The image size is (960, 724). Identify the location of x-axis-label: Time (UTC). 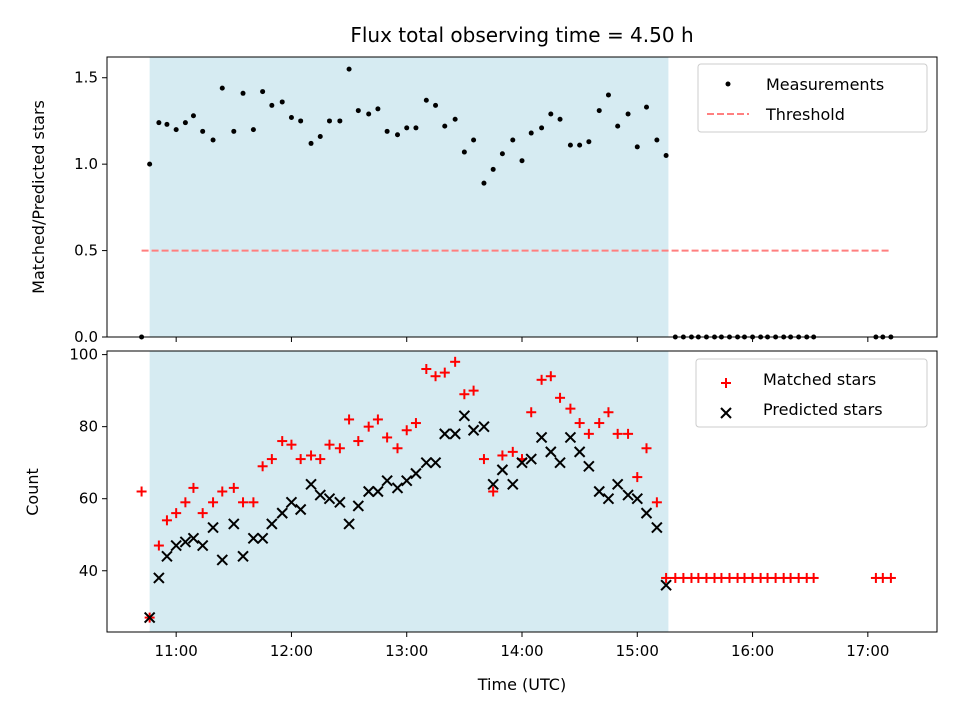
(521, 684).